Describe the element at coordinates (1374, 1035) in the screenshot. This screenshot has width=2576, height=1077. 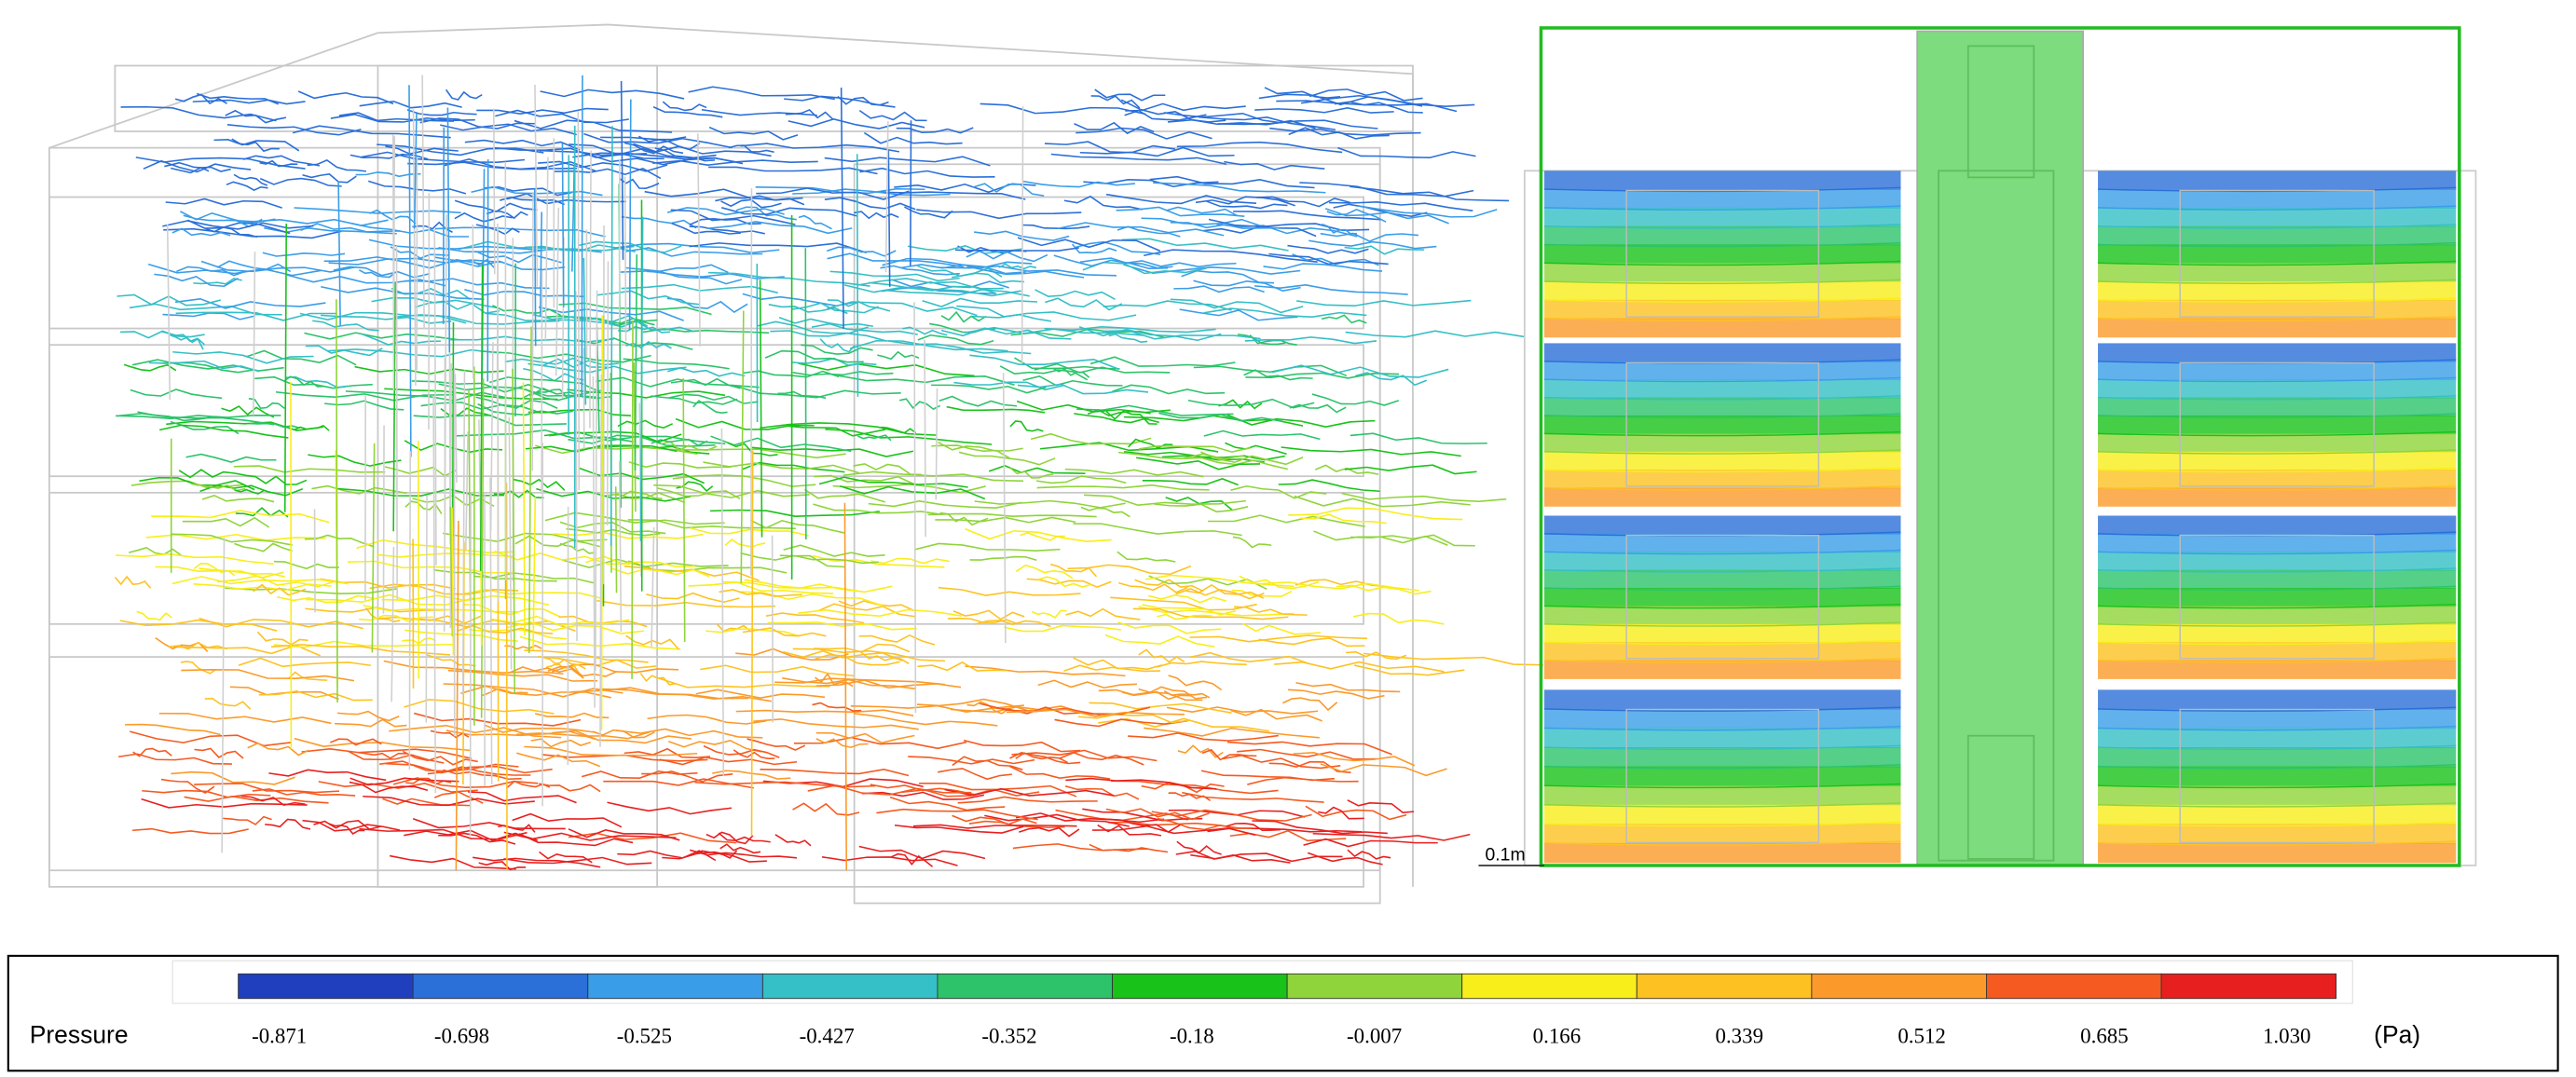
I see `tick-label: -0.007` at that location.